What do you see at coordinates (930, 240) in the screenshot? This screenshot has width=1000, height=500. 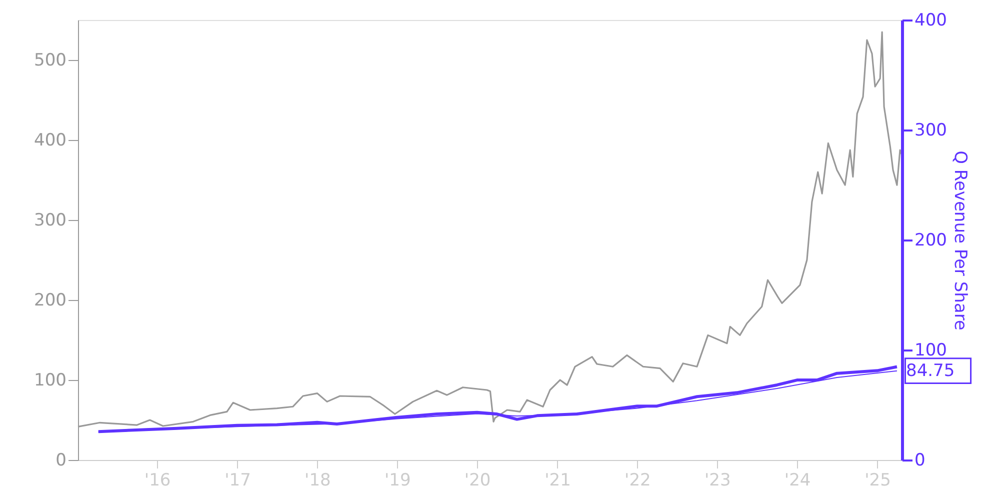 I see `y2-tick-label: 200` at bounding box center [930, 240].